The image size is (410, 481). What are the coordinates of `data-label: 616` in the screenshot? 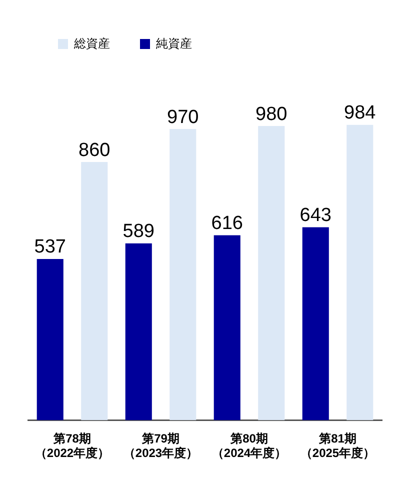 It's located at (227, 223).